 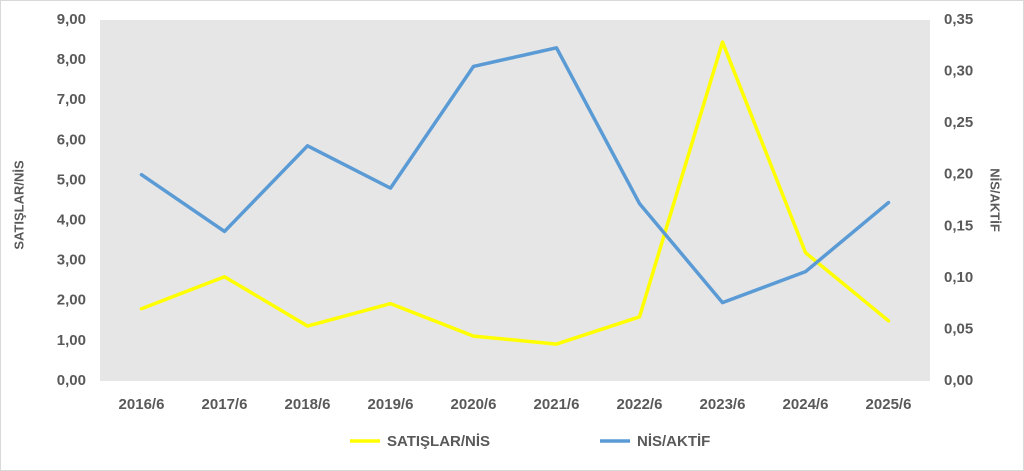 I want to click on y-tick-label: 1,00, so click(x=71, y=340).